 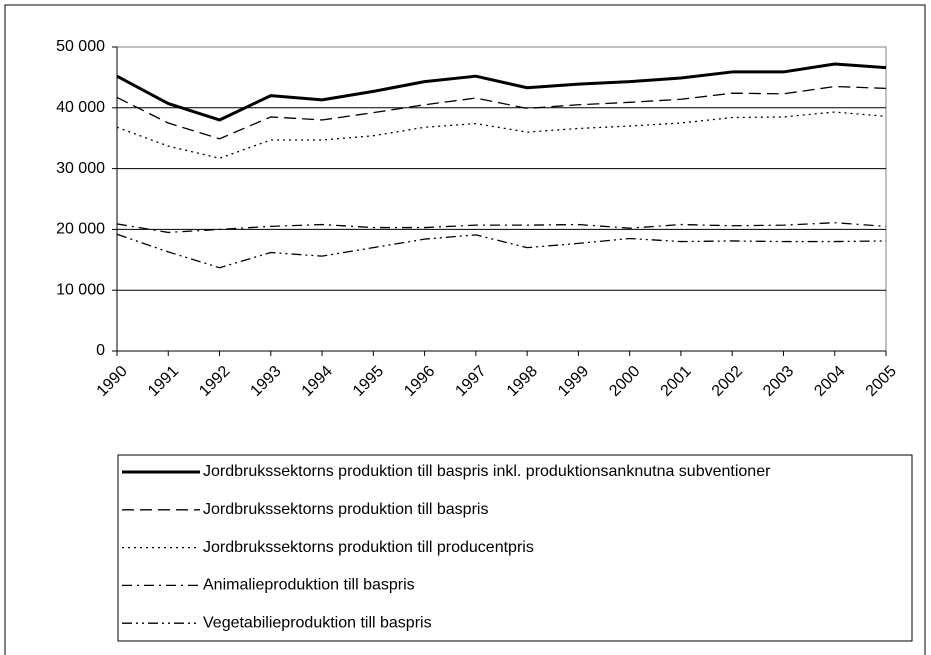 What do you see at coordinates (80, 229) in the screenshot?
I see `y-tick-label: 20 000` at bounding box center [80, 229].